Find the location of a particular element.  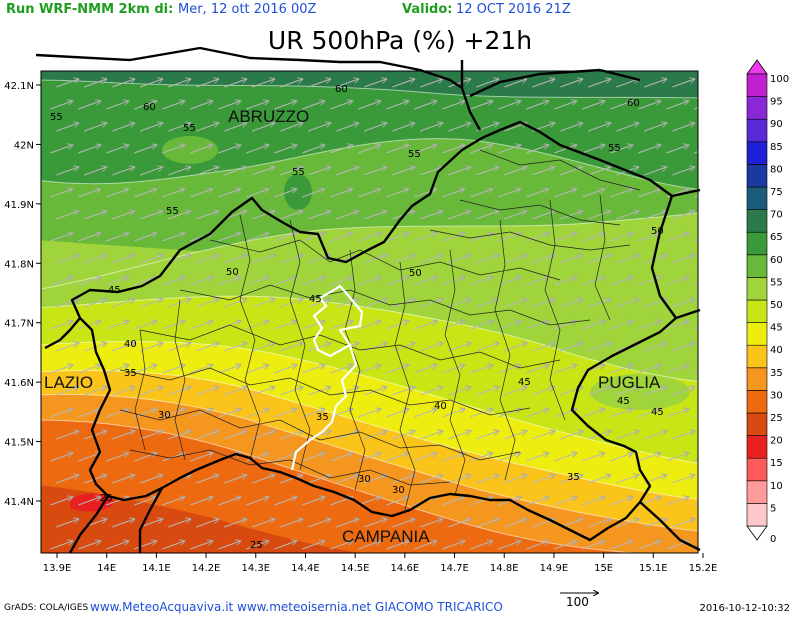

y-tick-label: 41.5N is located at coordinates (19, 443).